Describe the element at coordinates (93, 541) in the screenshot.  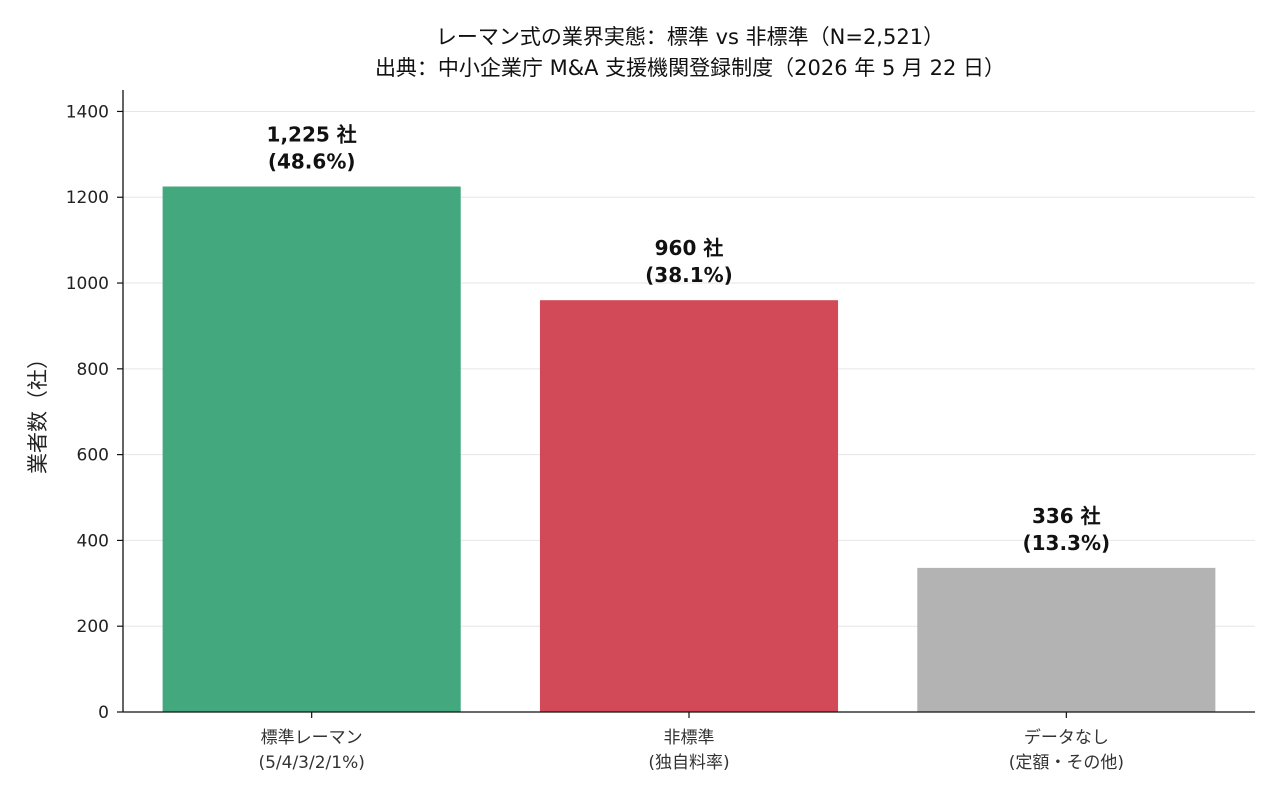
I see `y-tick-label: 400` at that location.